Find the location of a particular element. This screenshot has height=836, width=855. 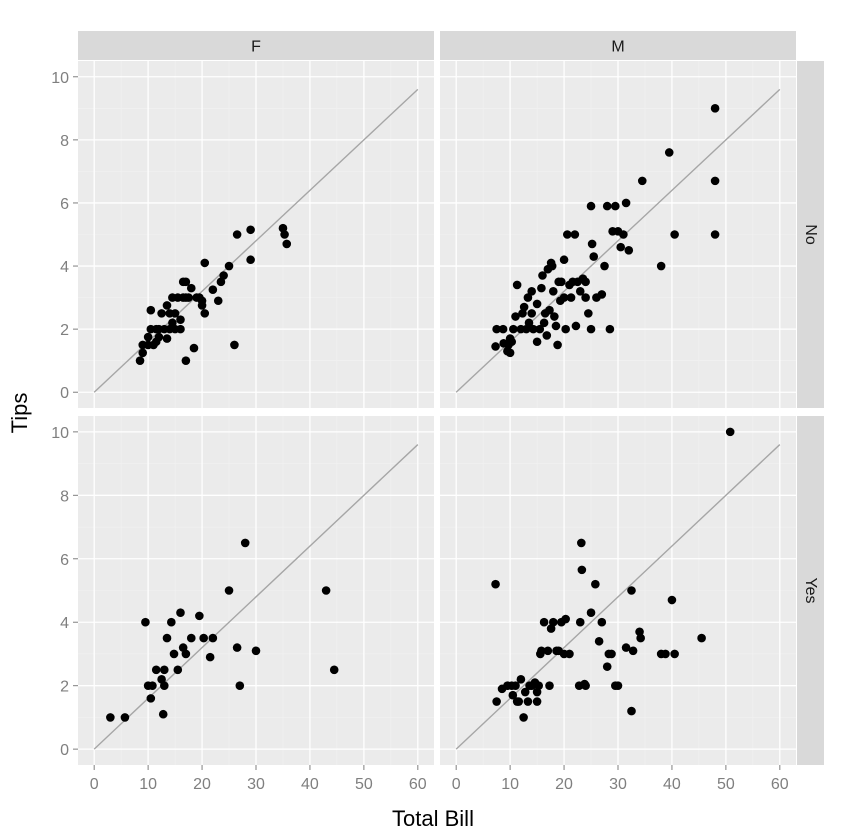

y-axis-title: Tips is located at coordinates (19, 413).